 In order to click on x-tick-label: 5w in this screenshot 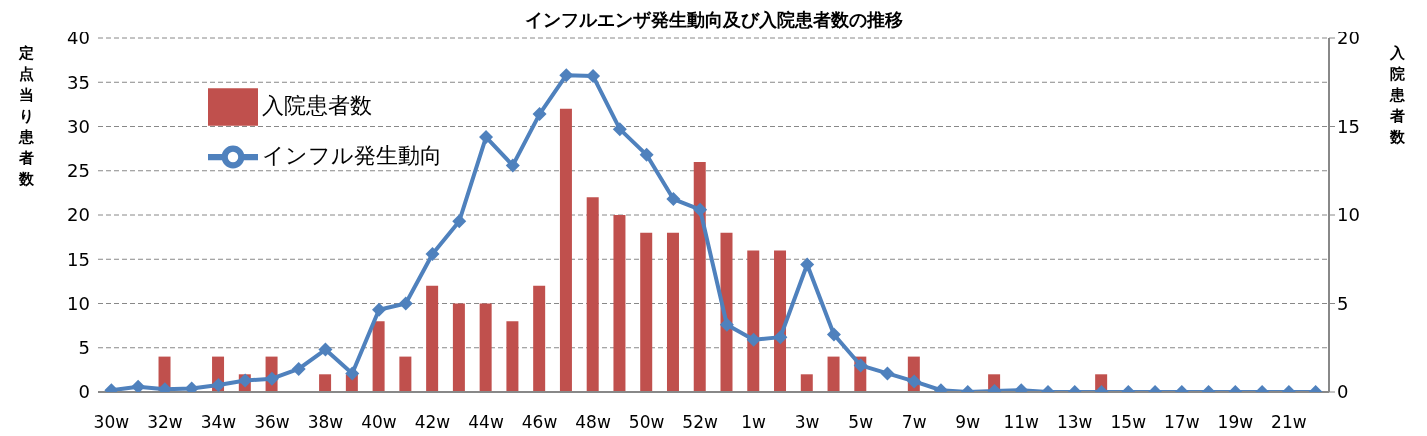, I will do `click(861, 422)`.